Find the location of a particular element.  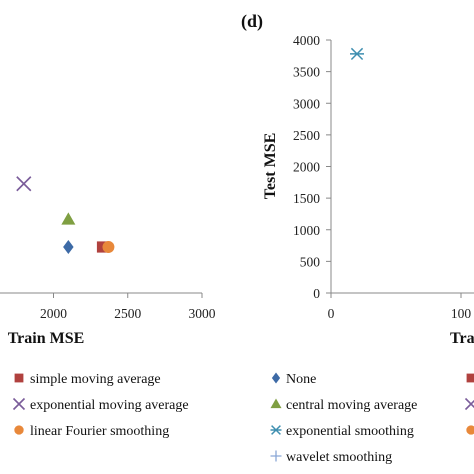

legend-label: central moving average is located at coordinates (351, 405).